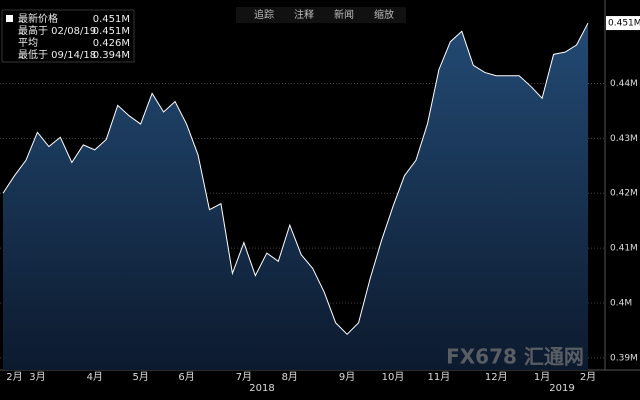  What do you see at coordinates (37, 377) in the screenshot?
I see `x-tick-label: 3月` at bounding box center [37, 377].